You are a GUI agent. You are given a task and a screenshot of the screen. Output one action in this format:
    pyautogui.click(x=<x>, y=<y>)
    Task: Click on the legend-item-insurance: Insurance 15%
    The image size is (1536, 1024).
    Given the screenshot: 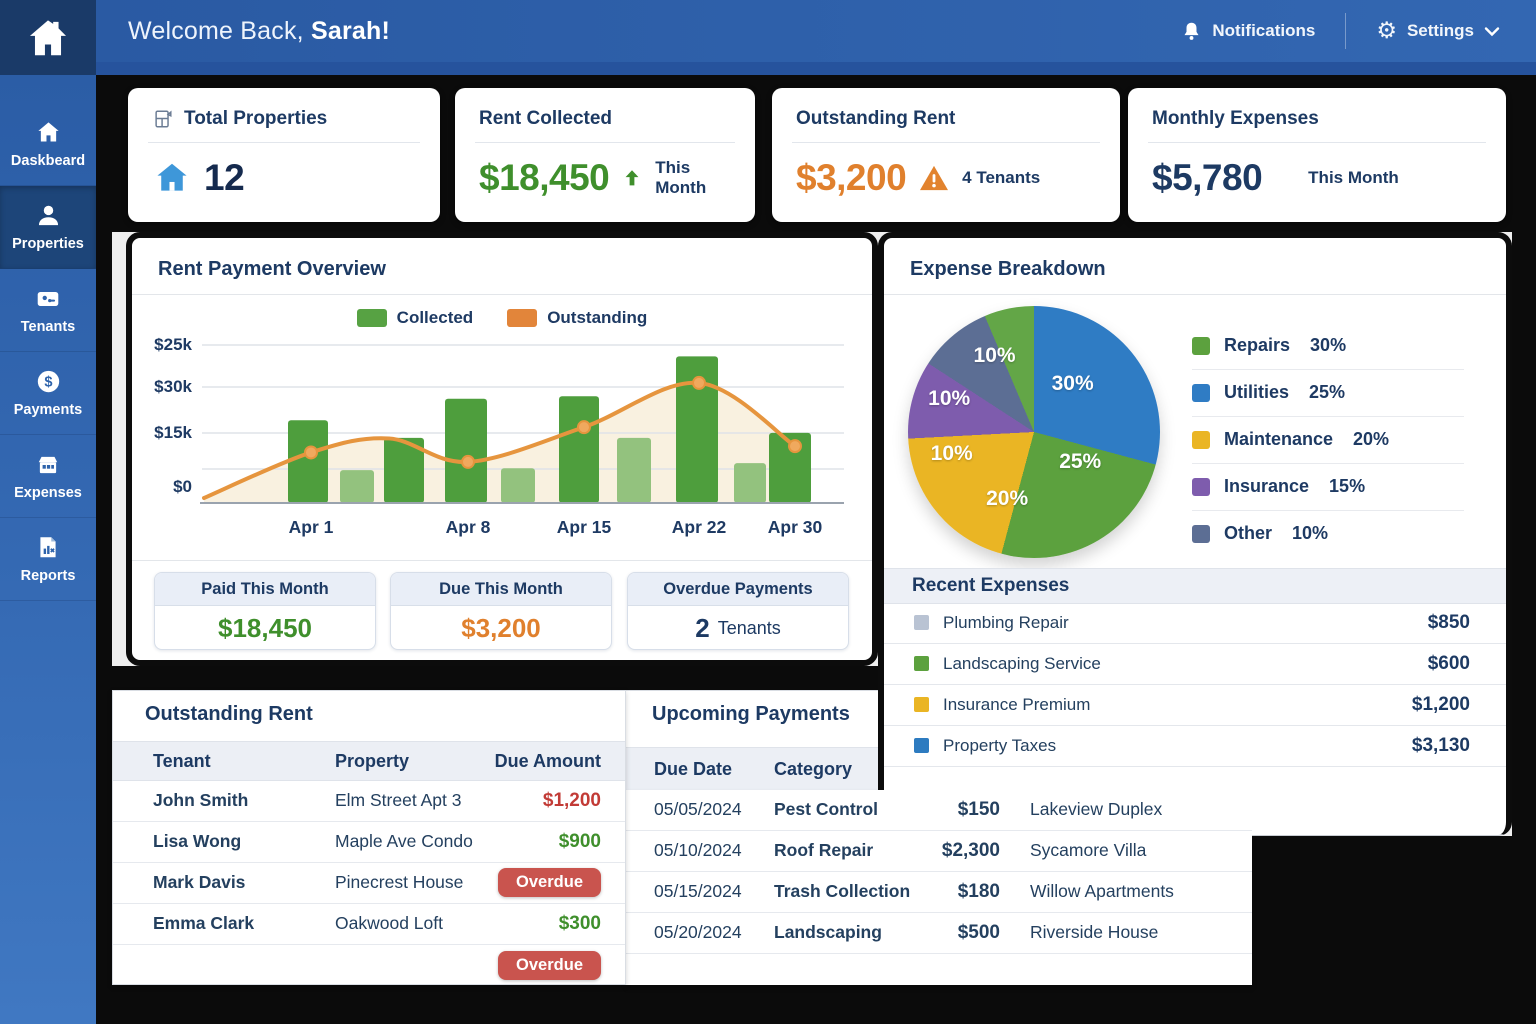 What is the action you would take?
    pyautogui.click(x=1328, y=487)
    